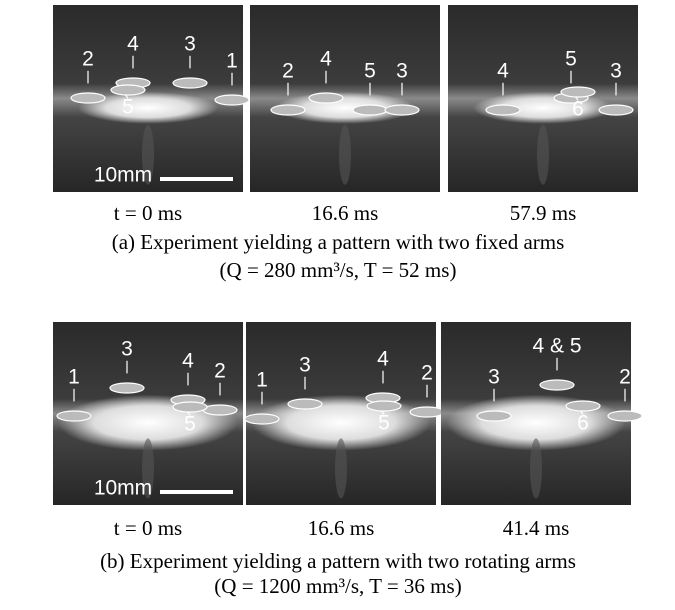  I want to click on caption-params: (Q = 280 mm³/s, T = 52 ms), so click(338, 270).